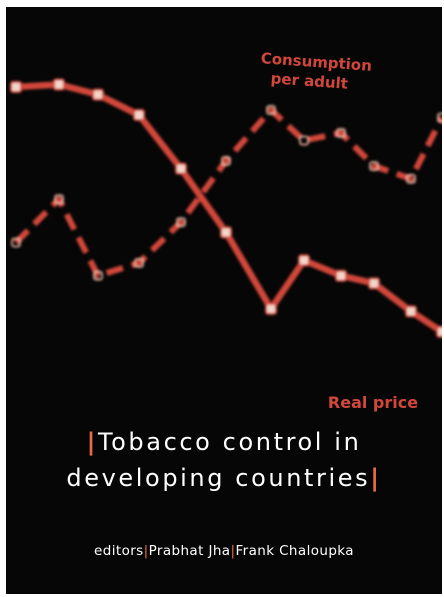 The height and width of the screenshot is (597, 444). I want to click on editors-line: editors|Prabhat Jha|Frank Chaloupka, so click(224, 551).